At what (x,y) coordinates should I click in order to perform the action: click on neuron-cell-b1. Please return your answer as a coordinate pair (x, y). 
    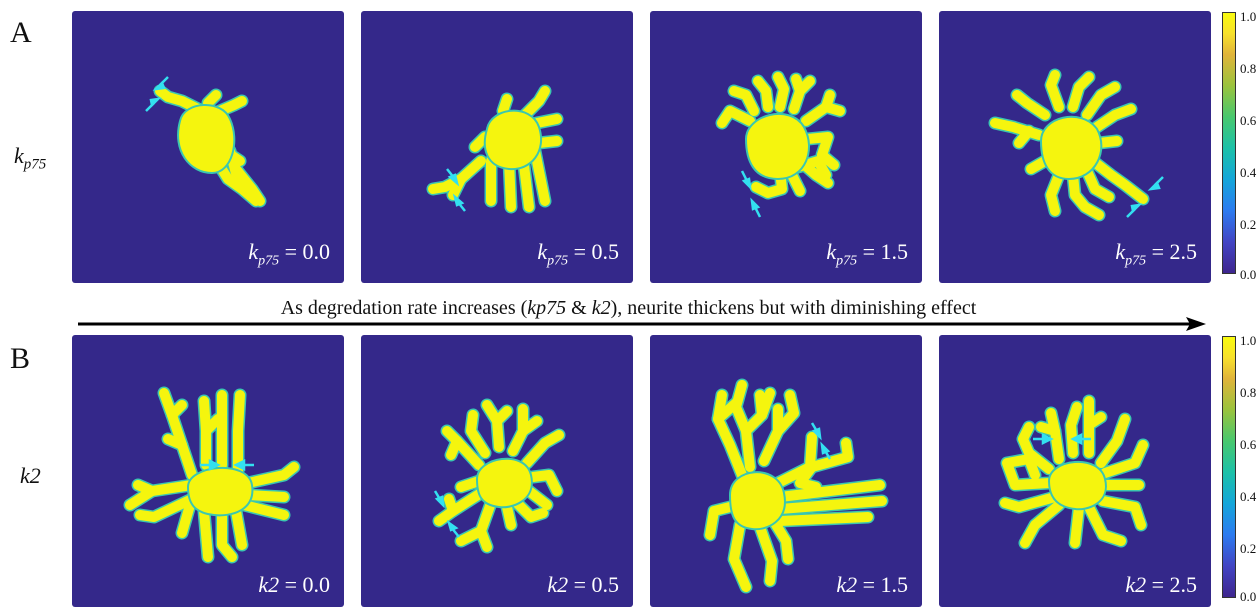
    Looking at the image, I should click on (212, 475).